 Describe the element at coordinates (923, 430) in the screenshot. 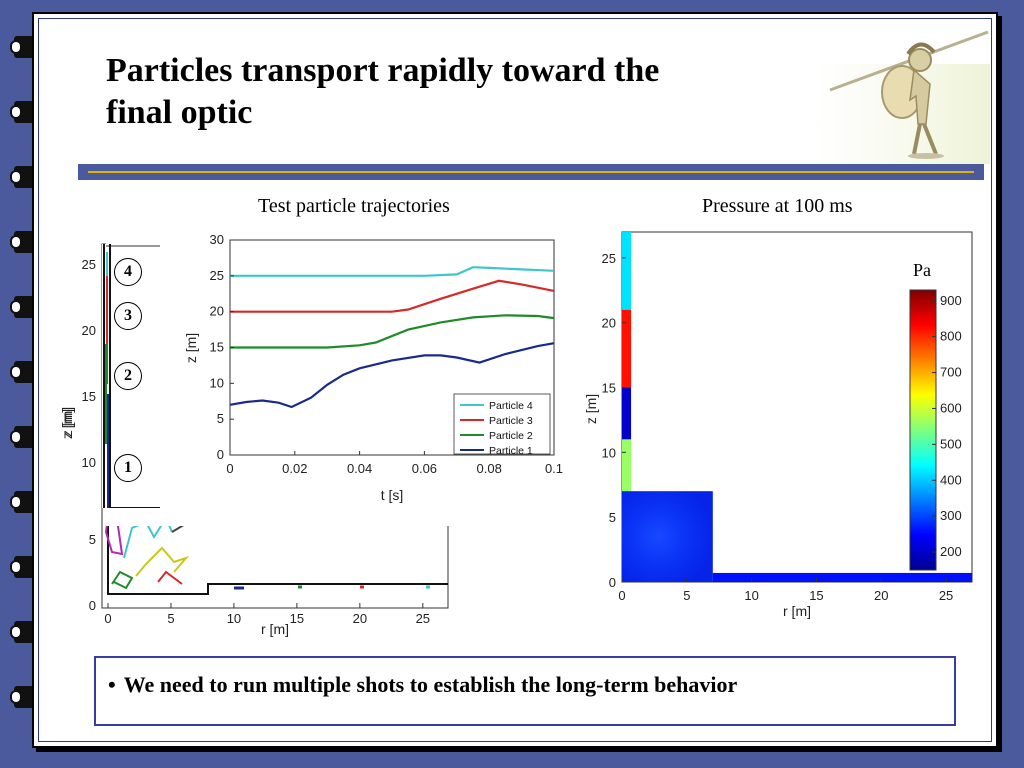

I see `colorbar` at that location.